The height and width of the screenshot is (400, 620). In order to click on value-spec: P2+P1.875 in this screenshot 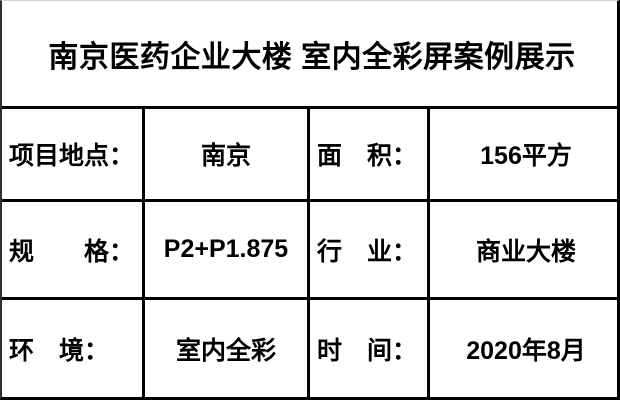, I will do `click(224, 248)`.